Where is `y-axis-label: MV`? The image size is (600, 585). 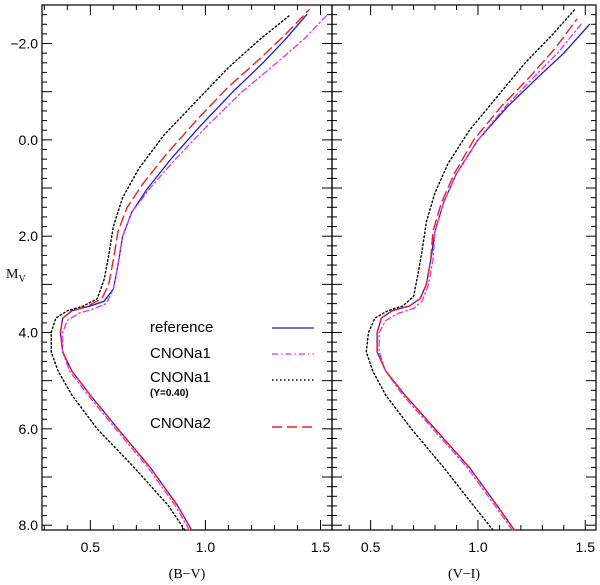
y-axis-label: MV is located at coordinates (16, 276).